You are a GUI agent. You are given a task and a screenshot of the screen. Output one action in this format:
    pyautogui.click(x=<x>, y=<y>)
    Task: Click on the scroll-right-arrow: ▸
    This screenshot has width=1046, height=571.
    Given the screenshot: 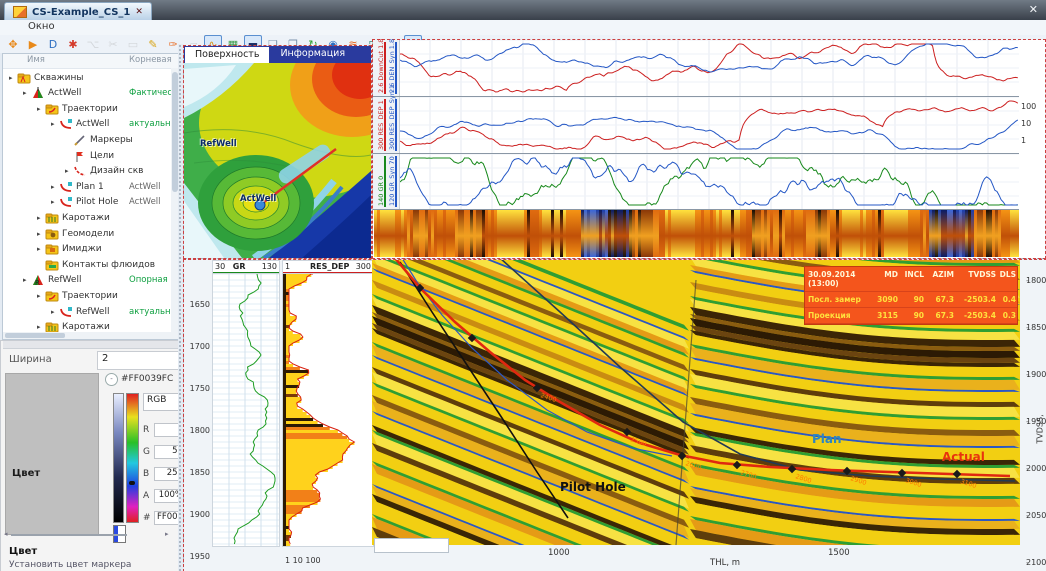 What is the action you would take?
    pyautogui.click(x=167, y=534)
    